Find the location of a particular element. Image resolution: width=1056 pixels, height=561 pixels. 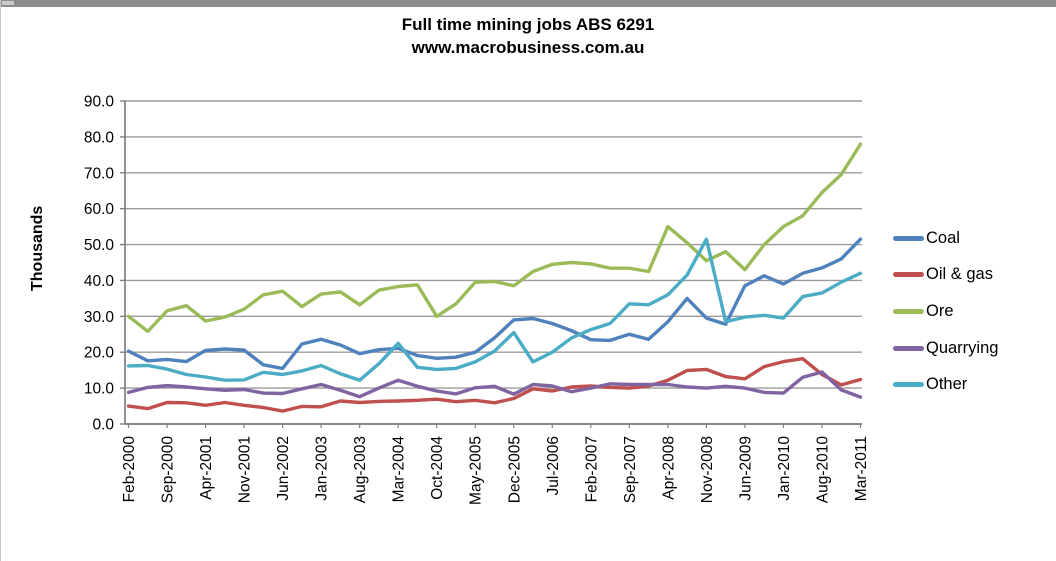

quarrying-line-swatch is located at coordinates (908, 348).